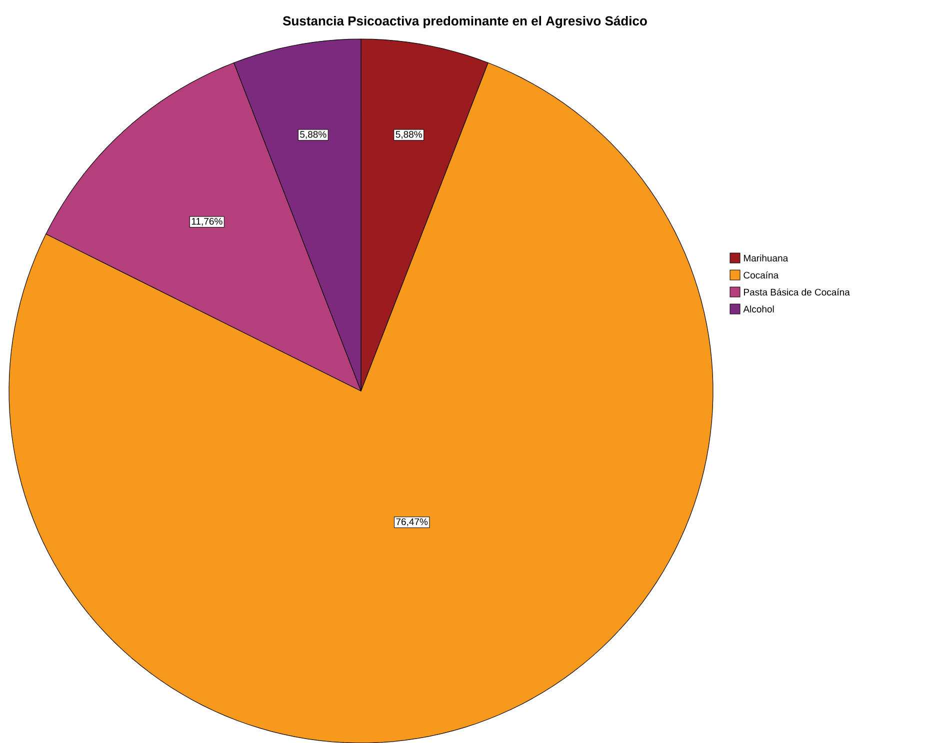  I want to click on legend-label: Marihuana, so click(766, 258).